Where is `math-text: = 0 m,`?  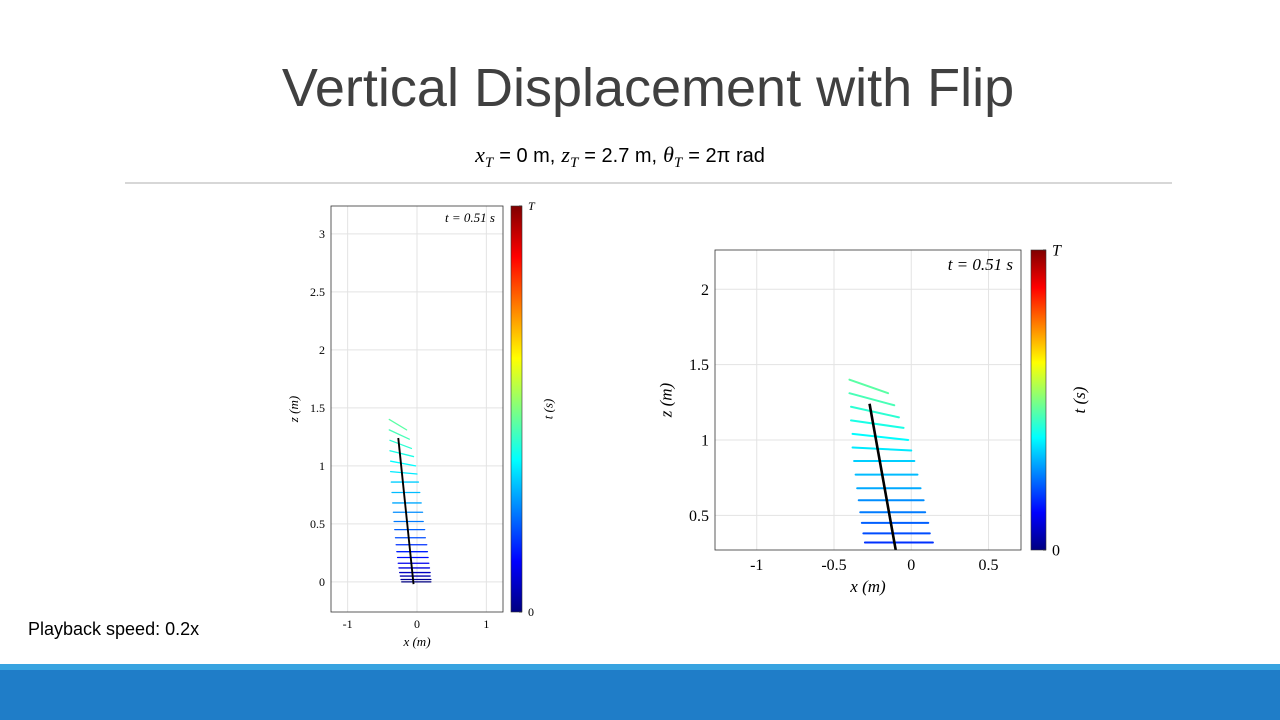
math-text: = 0 m, is located at coordinates (527, 156).